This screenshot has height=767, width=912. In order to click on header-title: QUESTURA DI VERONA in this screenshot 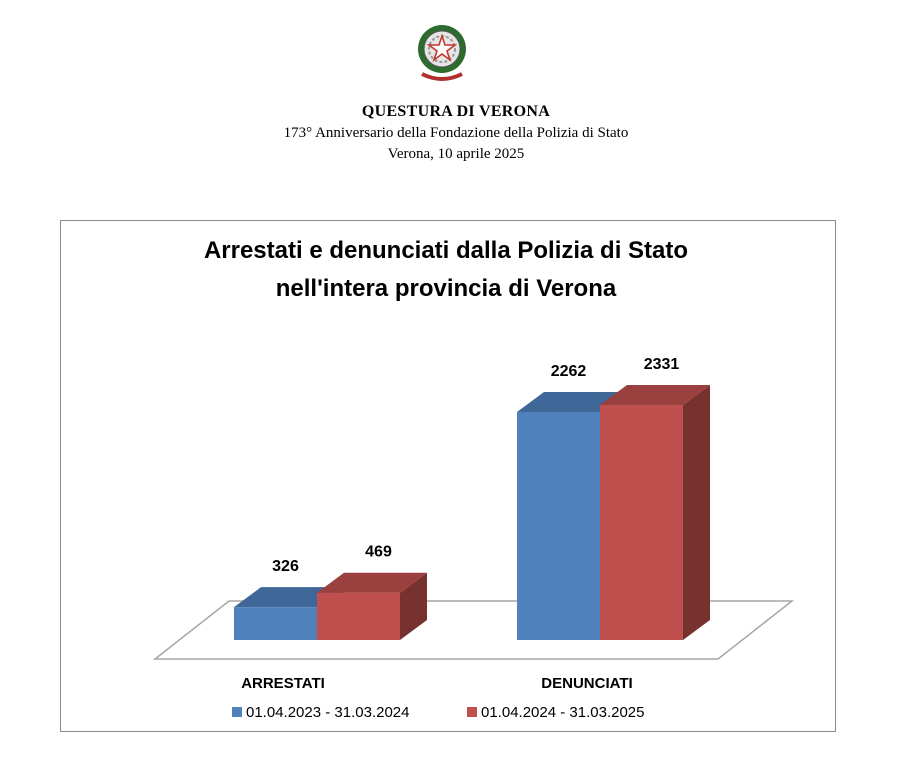, I will do `click(456, 111)`.